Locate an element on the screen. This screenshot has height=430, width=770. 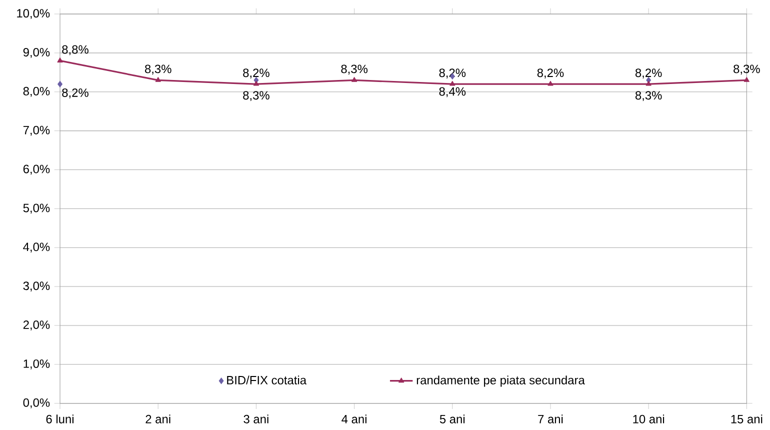
x-tick-label: 5 ani is located at coordinates (452, 419).